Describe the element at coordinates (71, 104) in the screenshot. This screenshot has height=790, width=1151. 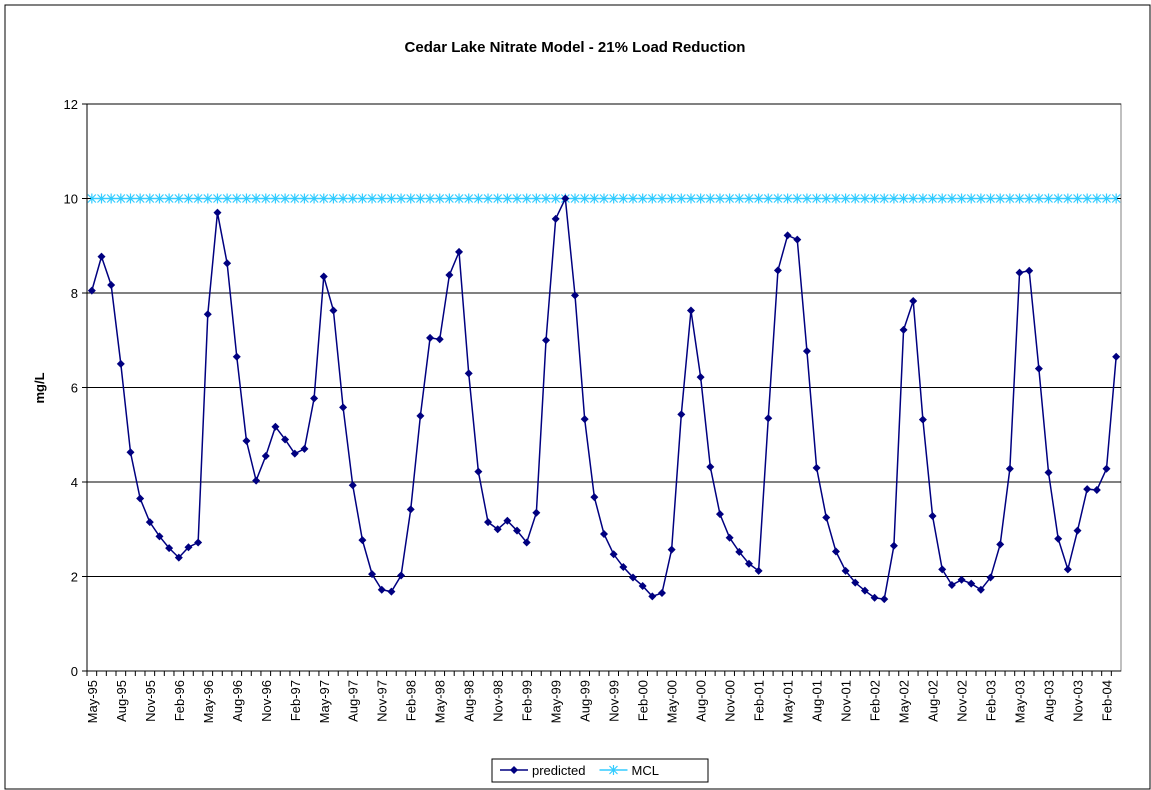
I see `y-tick-label: 12` at that location.